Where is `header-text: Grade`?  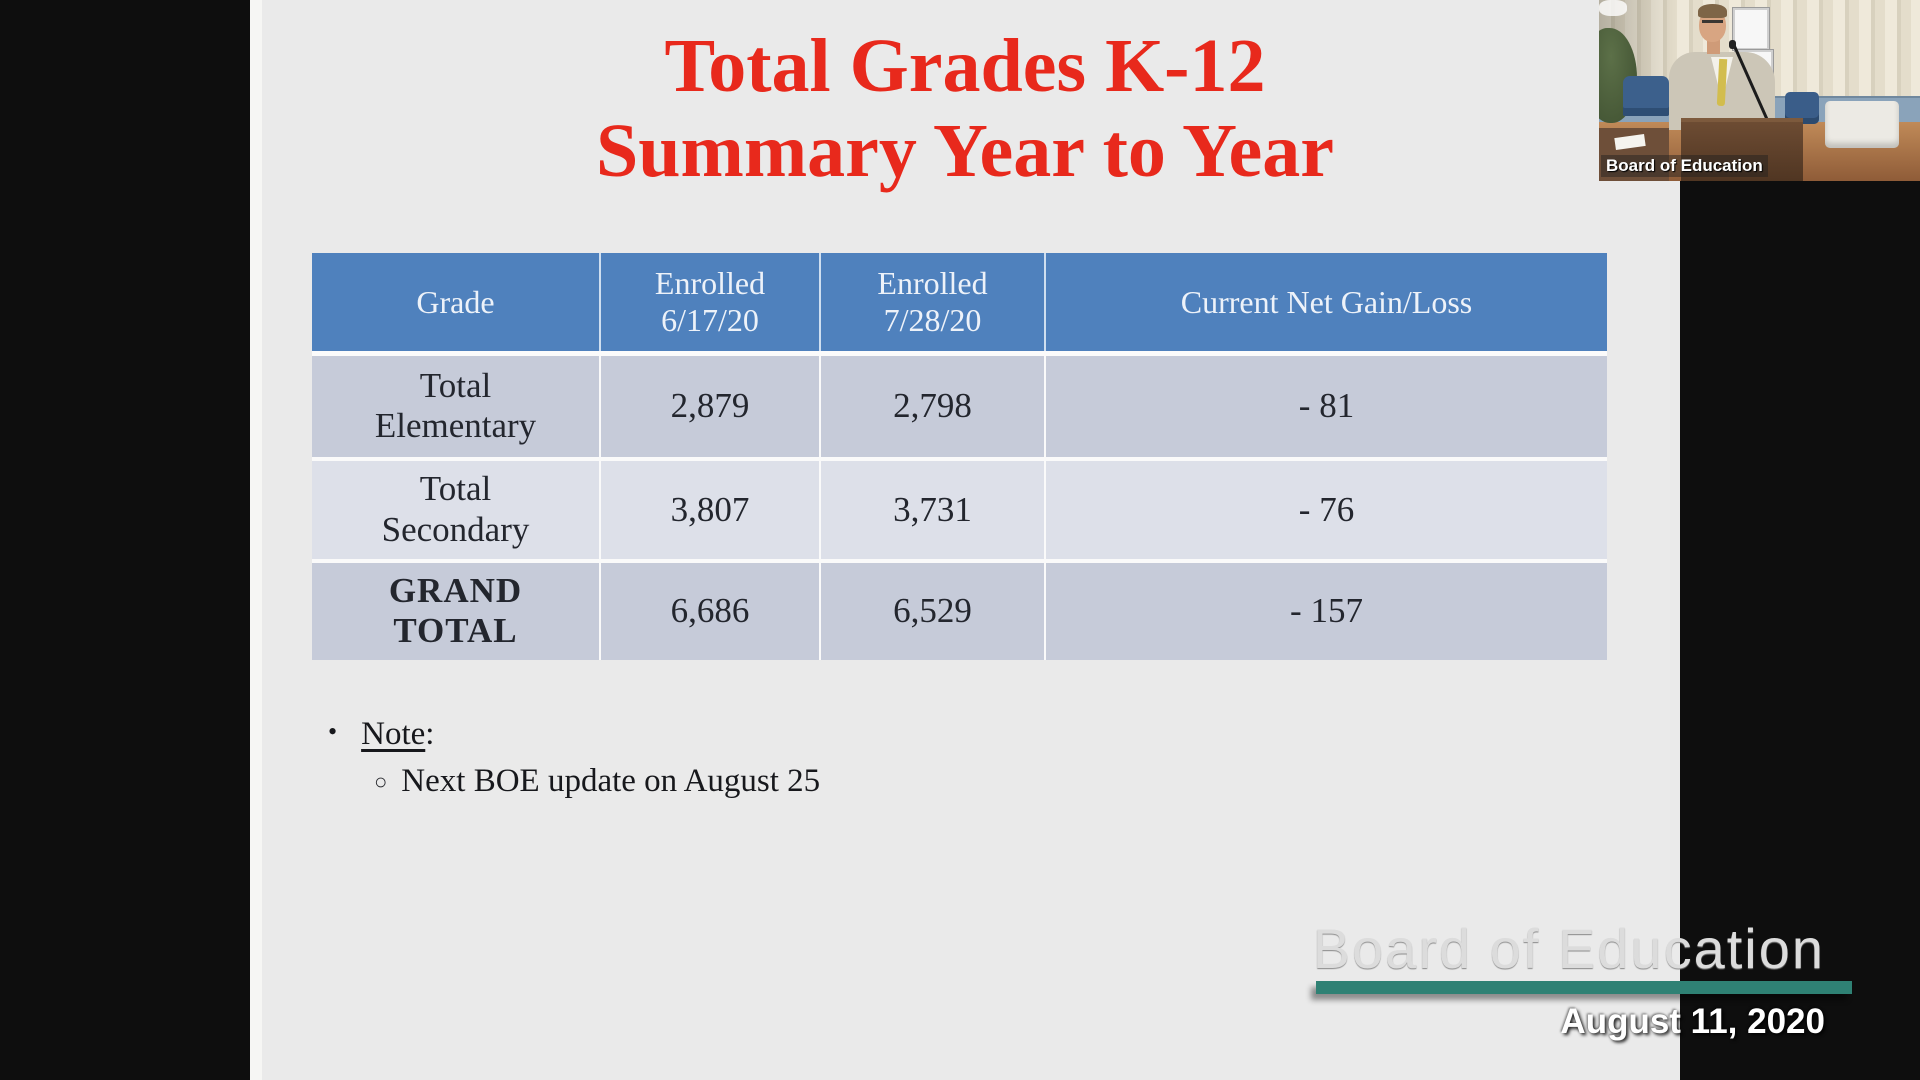
header-text: Grade is located at coordinates (455, 301).